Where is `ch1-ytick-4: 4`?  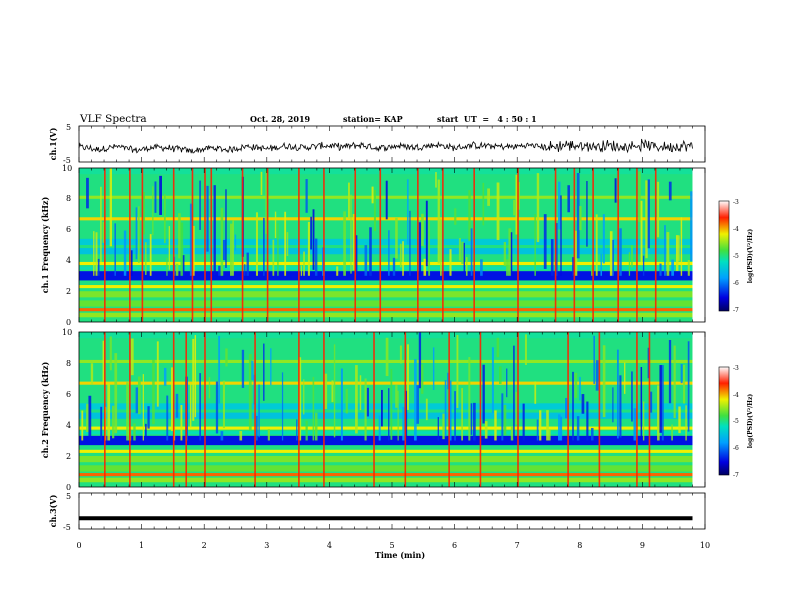
ch1-ytick-4: 4 is located at coordinates (68, 260).